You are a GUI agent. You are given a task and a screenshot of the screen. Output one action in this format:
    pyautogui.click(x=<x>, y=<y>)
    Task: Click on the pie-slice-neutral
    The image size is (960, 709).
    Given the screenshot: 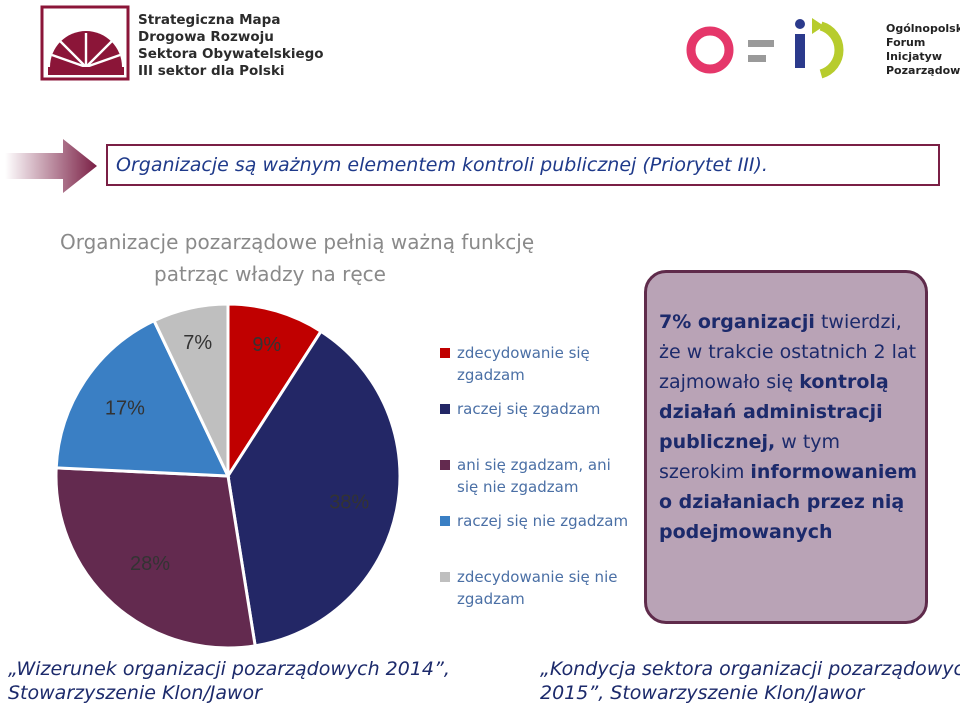 What is the action you would take?
    pyautogui.click(x=155, y=558)
    